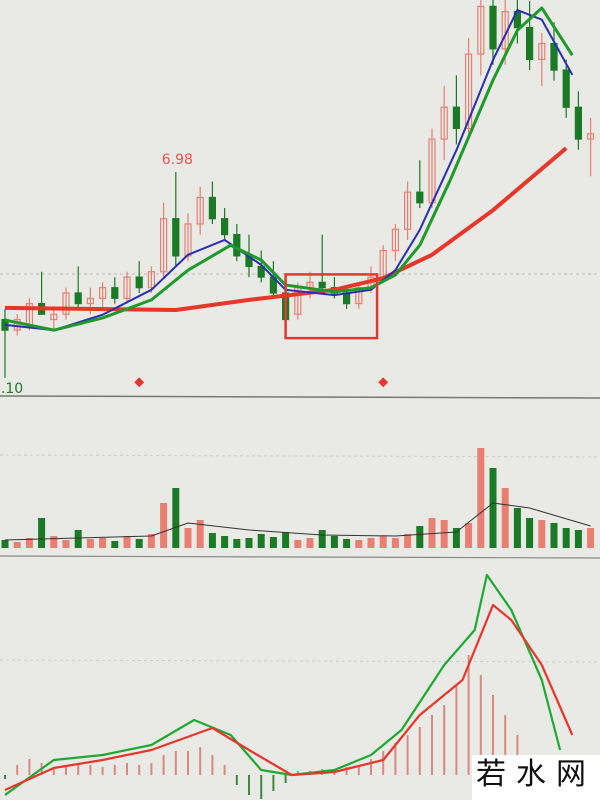  Describe the element at coordinates (297, 521) in the screenshot. I see `volume-ma-line` at that location.